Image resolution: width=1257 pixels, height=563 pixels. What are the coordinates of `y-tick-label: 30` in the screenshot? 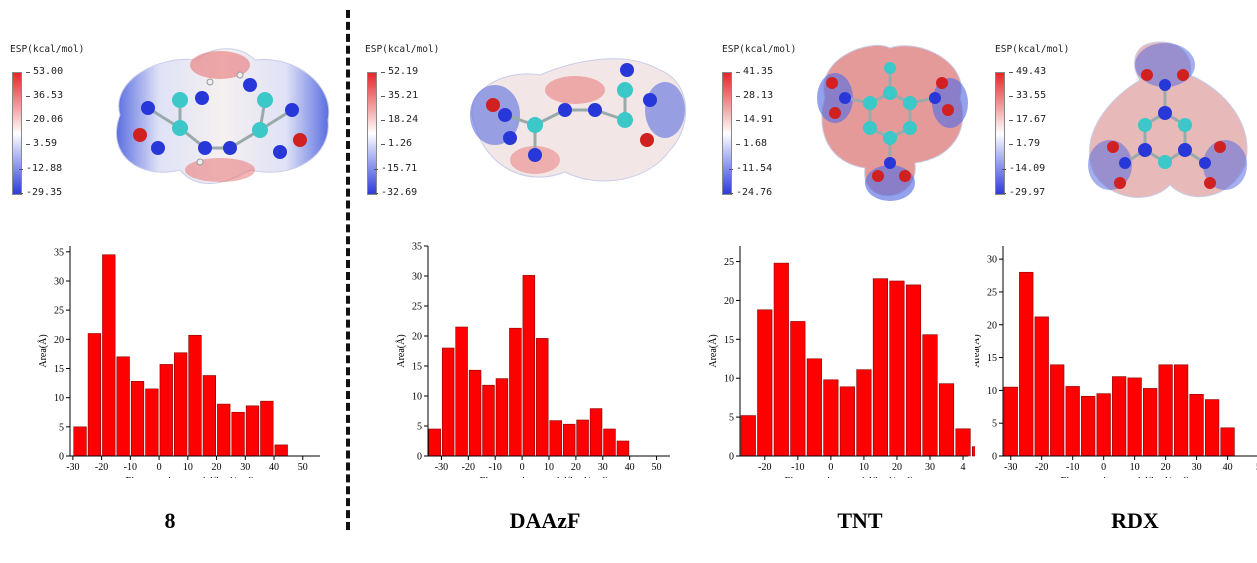 It's located at (59, 282).